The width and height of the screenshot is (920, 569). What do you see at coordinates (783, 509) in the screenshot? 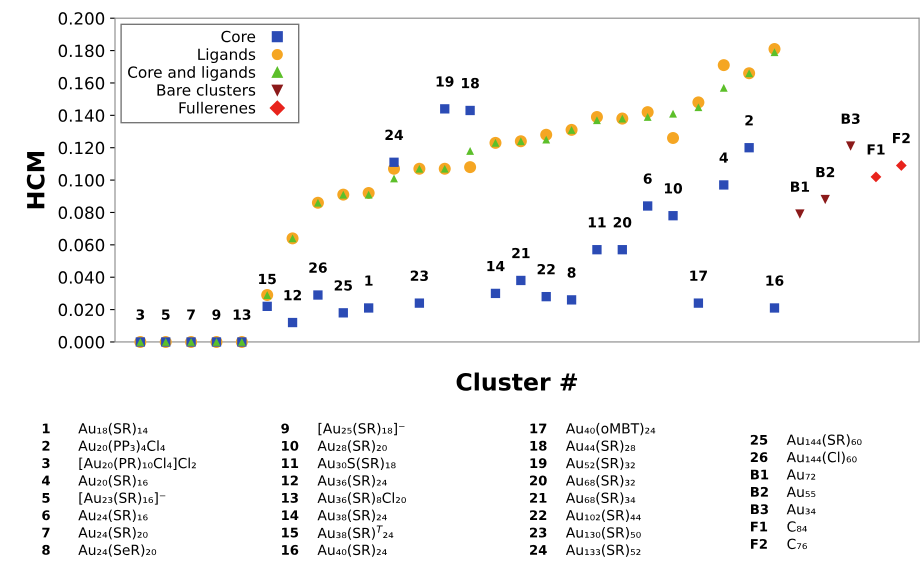
I see `text: B3 Au₃₄` at bounding box center [783, 509].